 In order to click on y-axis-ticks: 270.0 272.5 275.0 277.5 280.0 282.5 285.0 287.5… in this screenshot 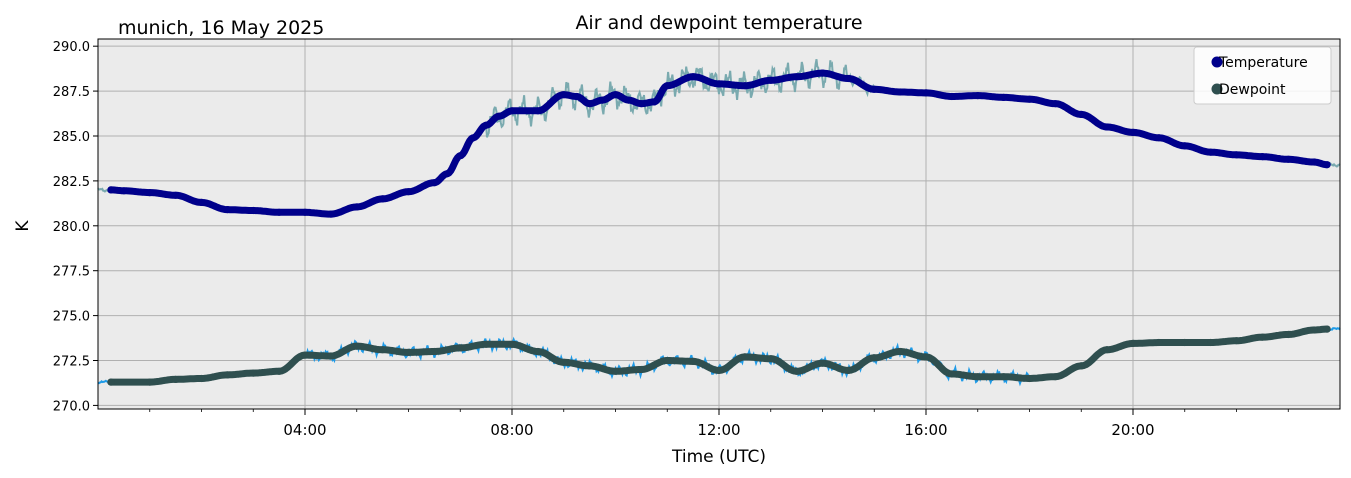, I will do `click(75, 227)`.